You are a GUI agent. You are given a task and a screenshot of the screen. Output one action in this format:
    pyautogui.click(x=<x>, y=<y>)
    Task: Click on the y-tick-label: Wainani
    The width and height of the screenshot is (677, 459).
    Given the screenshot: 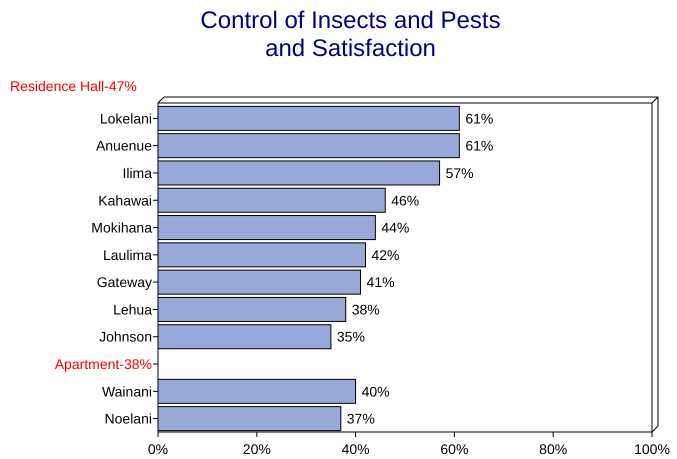 What is the action you would take?
    pyautogui.click(x=127, y=391)
    